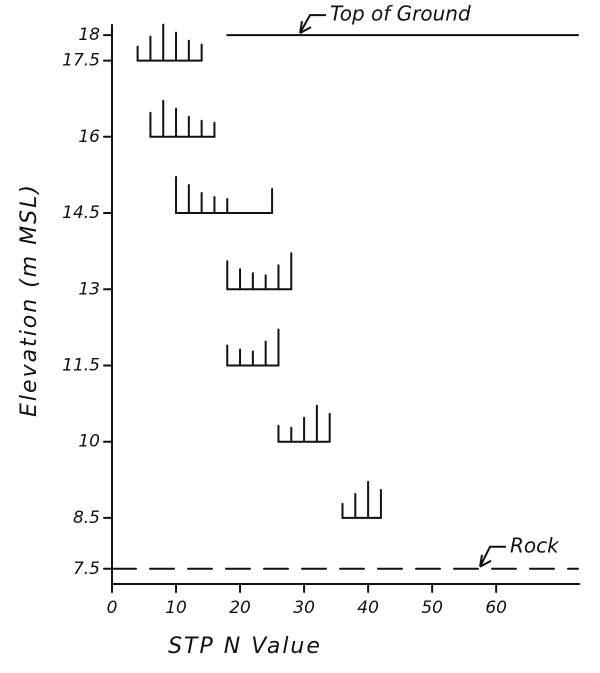 This screenshot has height=673, width=600. Describe the element at coordinates (496, 608) in the screenshot. I see `x-tick-label: 60` at that location.